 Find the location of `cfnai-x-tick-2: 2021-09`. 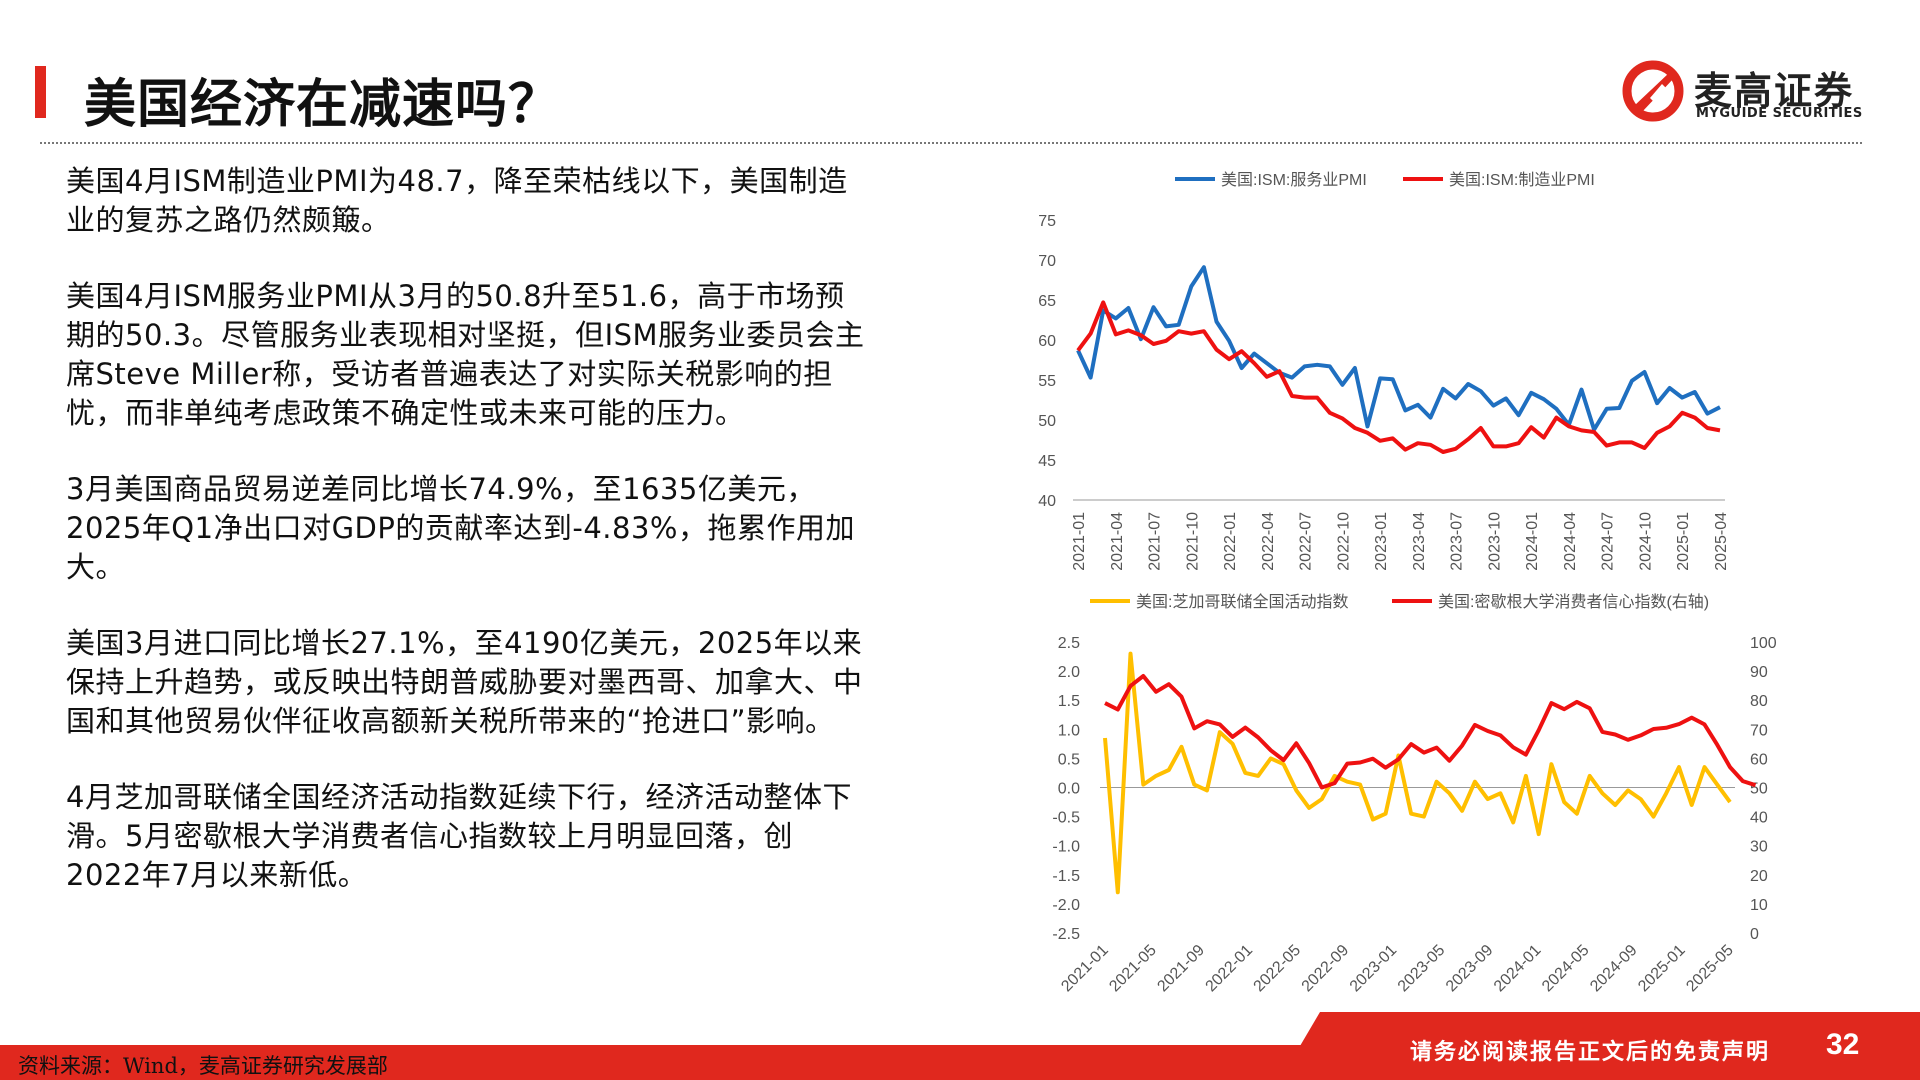

cfnai-x-tick-2: 2021-09 is located at coordinates (1181, 969).